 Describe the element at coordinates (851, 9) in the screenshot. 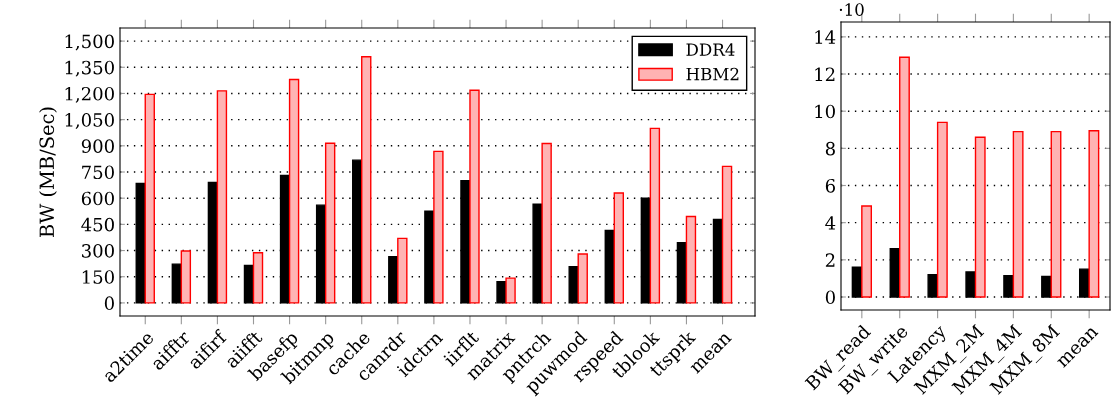

I see `text: ·10` at that location.